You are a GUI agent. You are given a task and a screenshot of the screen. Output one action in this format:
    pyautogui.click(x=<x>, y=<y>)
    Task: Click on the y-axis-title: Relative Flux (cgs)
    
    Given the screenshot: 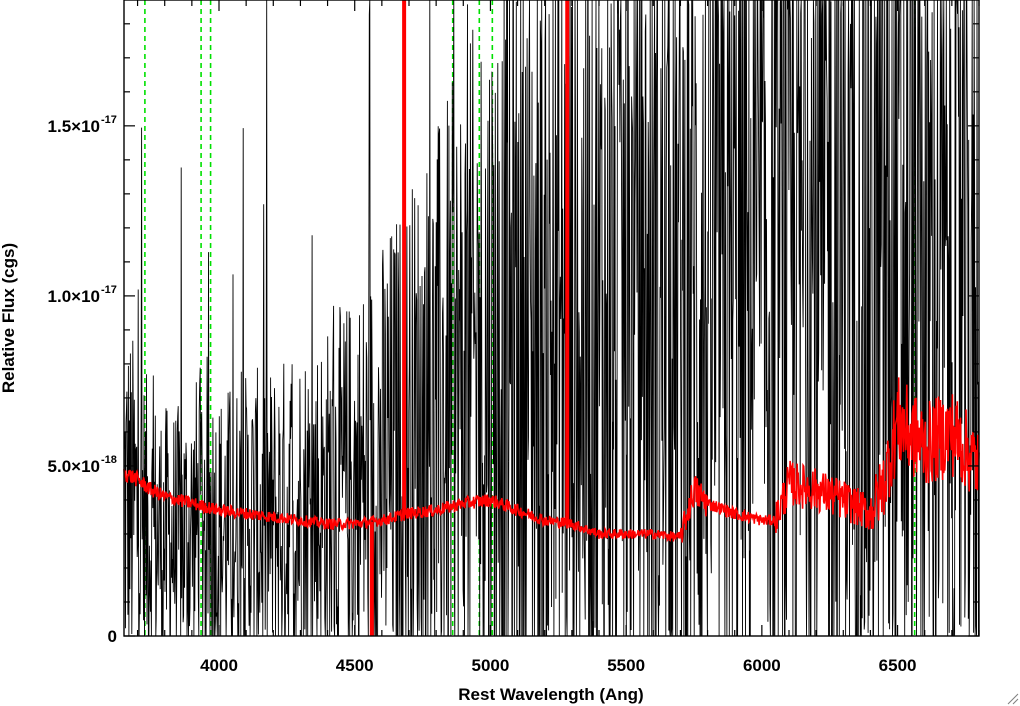 What is the action you would take?
    pyautogui.click(x=9, y=318)
    